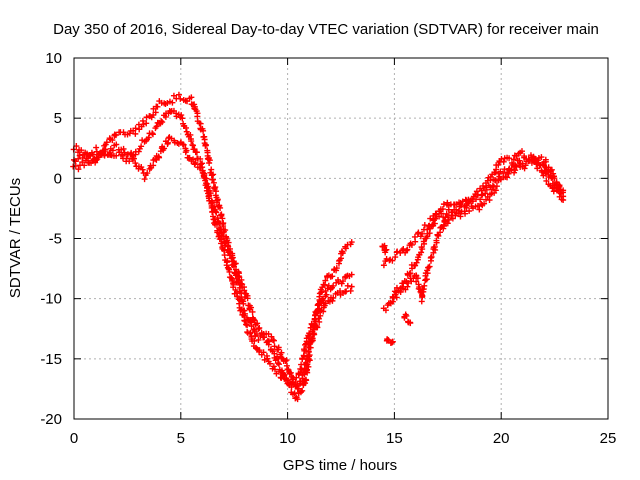 This screenshot has height=480, width=640. Describe the element at coordinates (74, 438) in the screenshot. I see `x-tick-label: 0` at that location.